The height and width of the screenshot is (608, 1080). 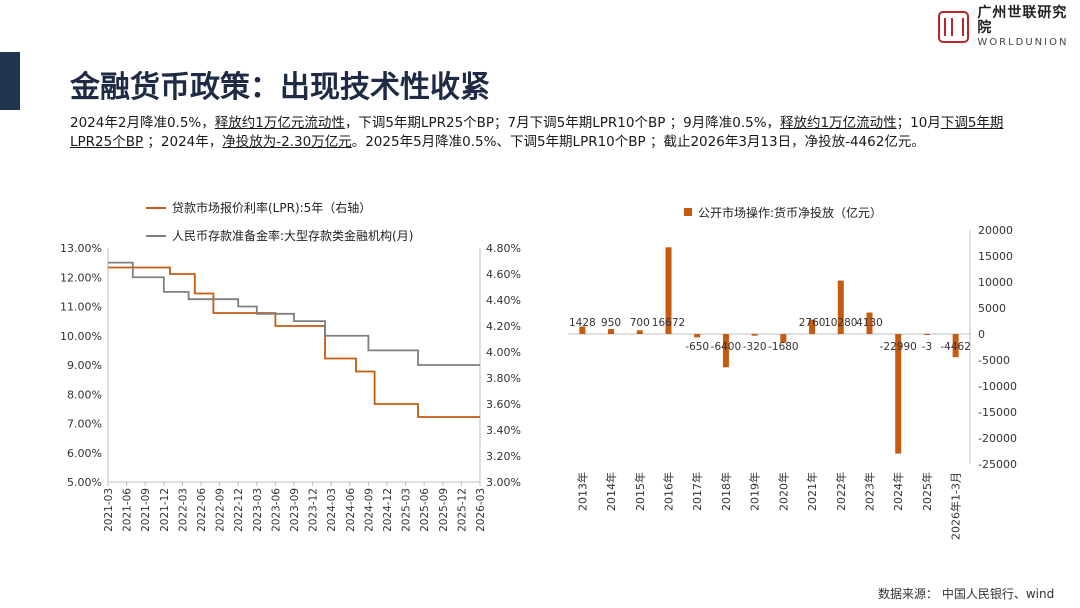 I want to click on x-tick-label: 2026-03, so click(x=481, y=510).